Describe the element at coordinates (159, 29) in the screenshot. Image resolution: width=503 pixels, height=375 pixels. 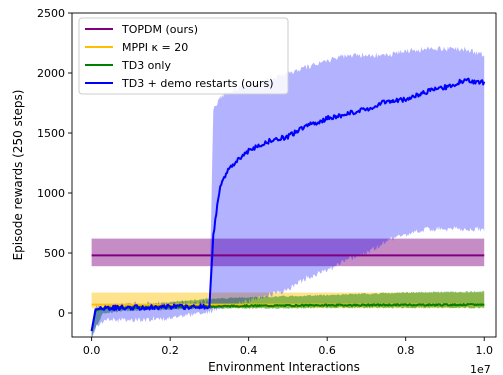
I see `legend-label-topdm-ours: TOPDM (ours)` at that location.